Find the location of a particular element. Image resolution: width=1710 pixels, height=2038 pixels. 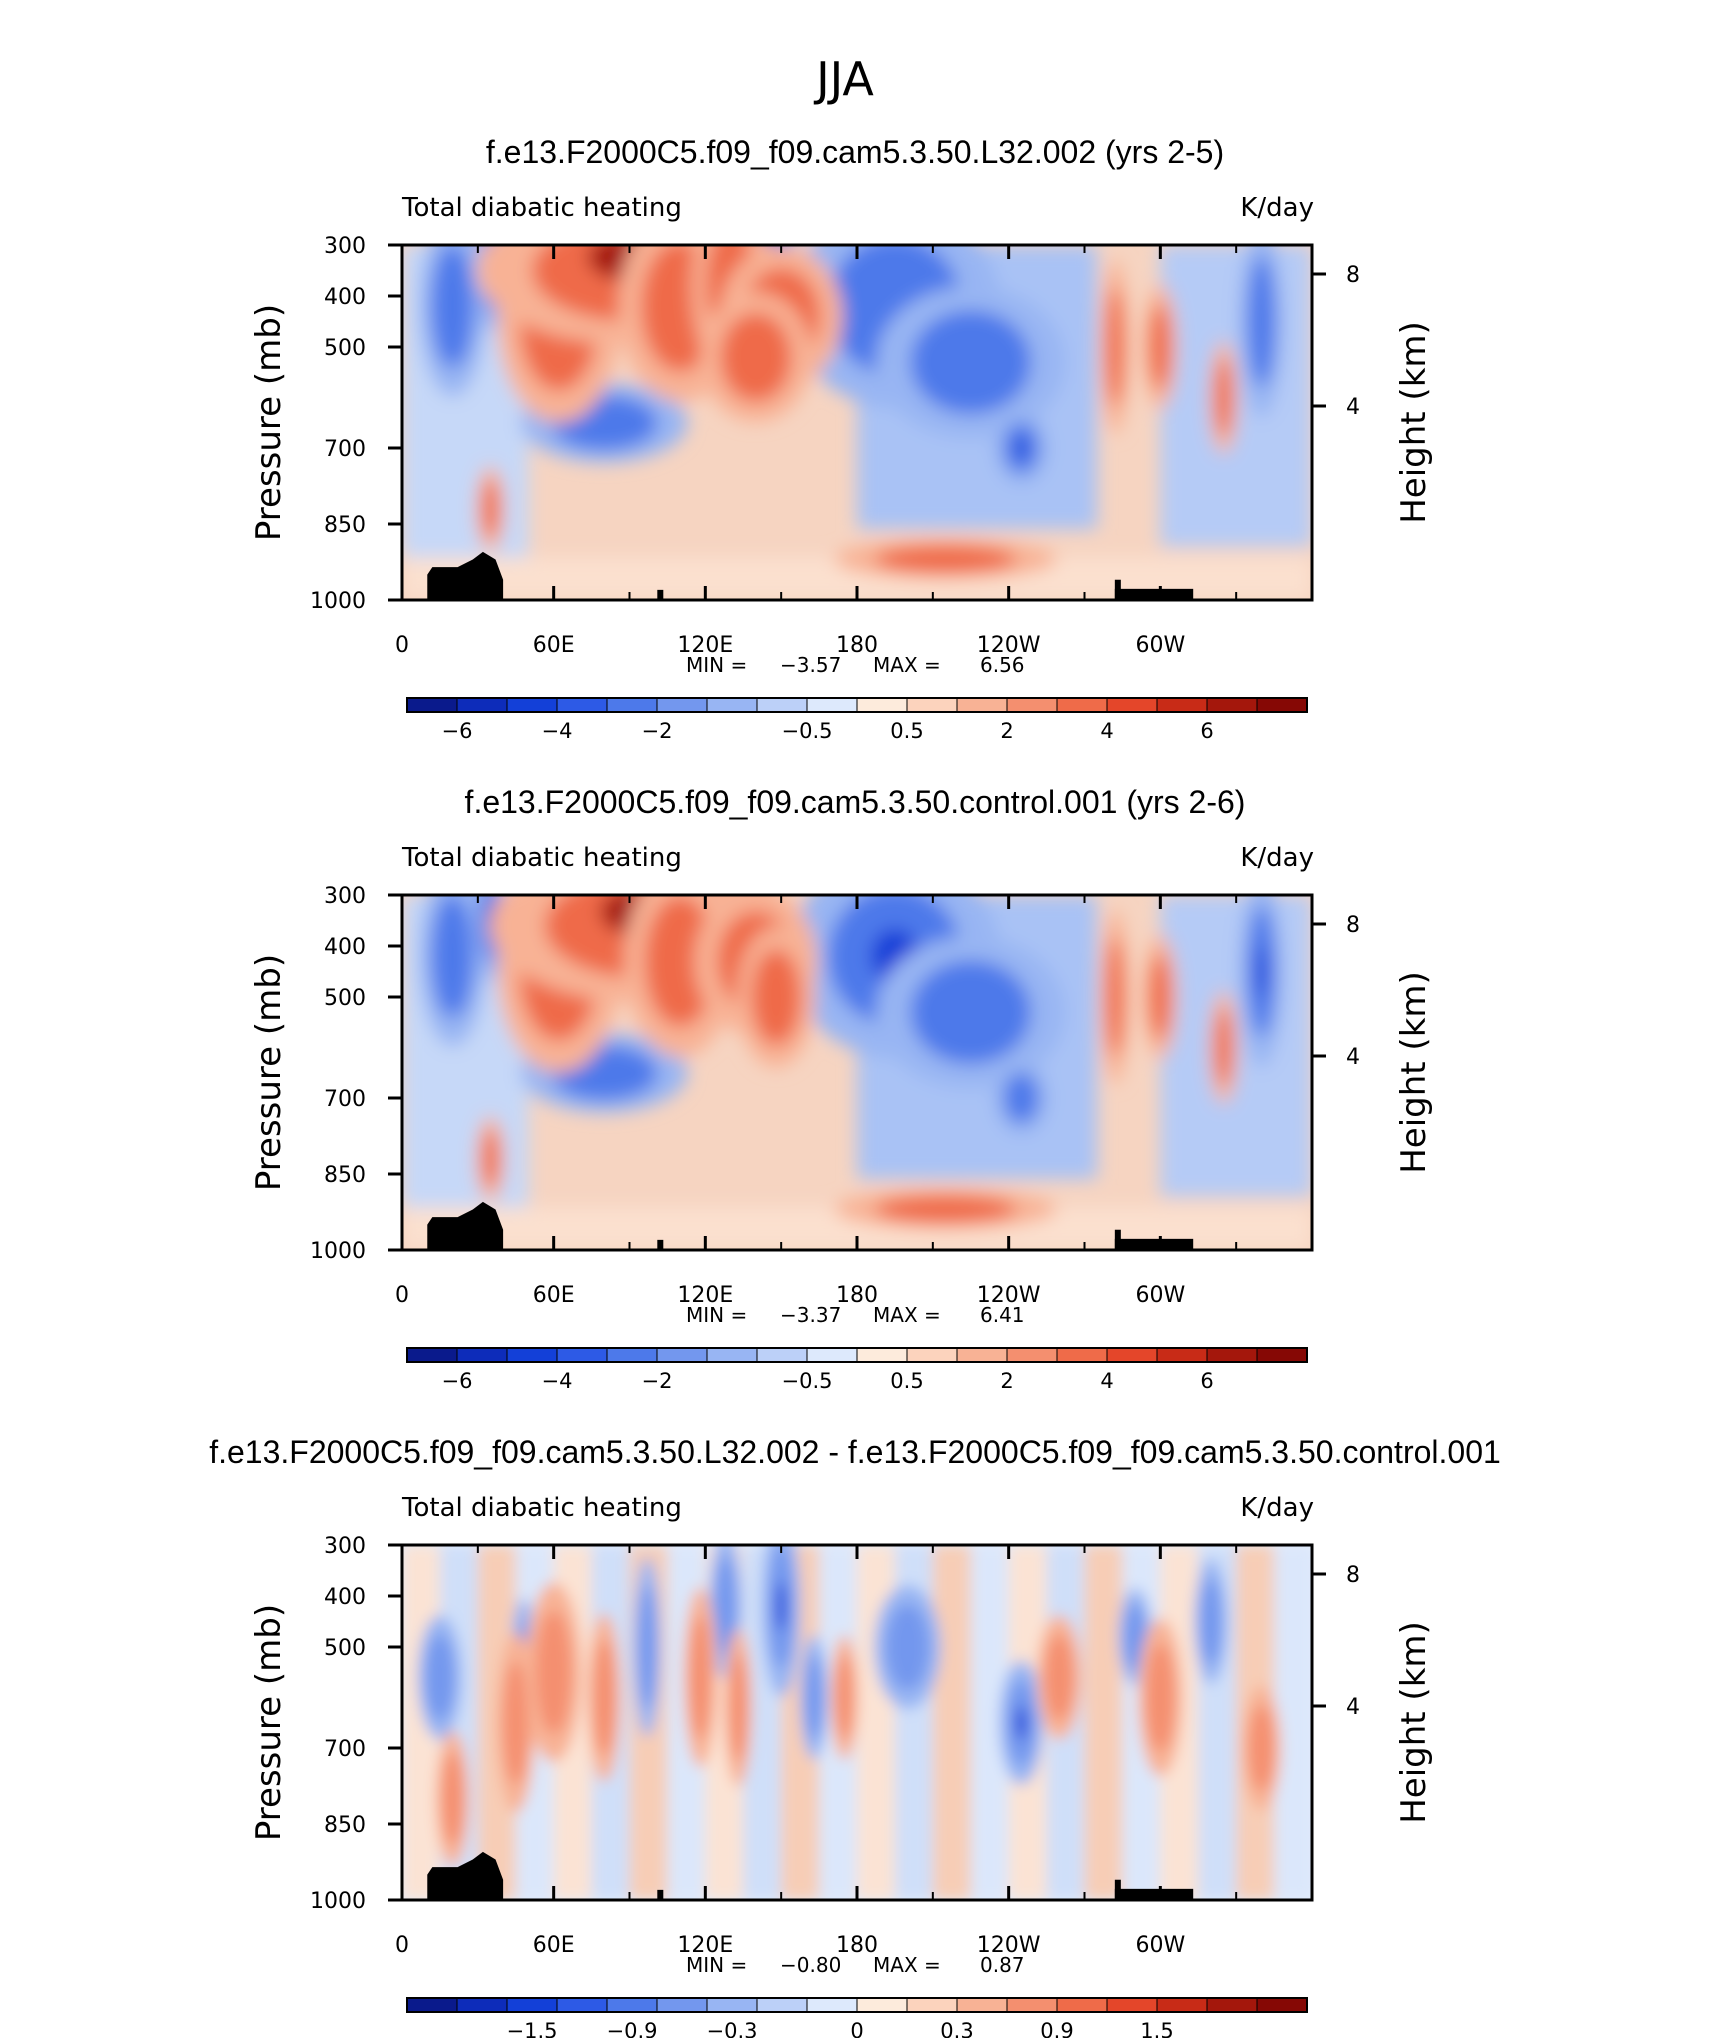

stat-max: 6.41 is located at coordinates (1002, 1315).